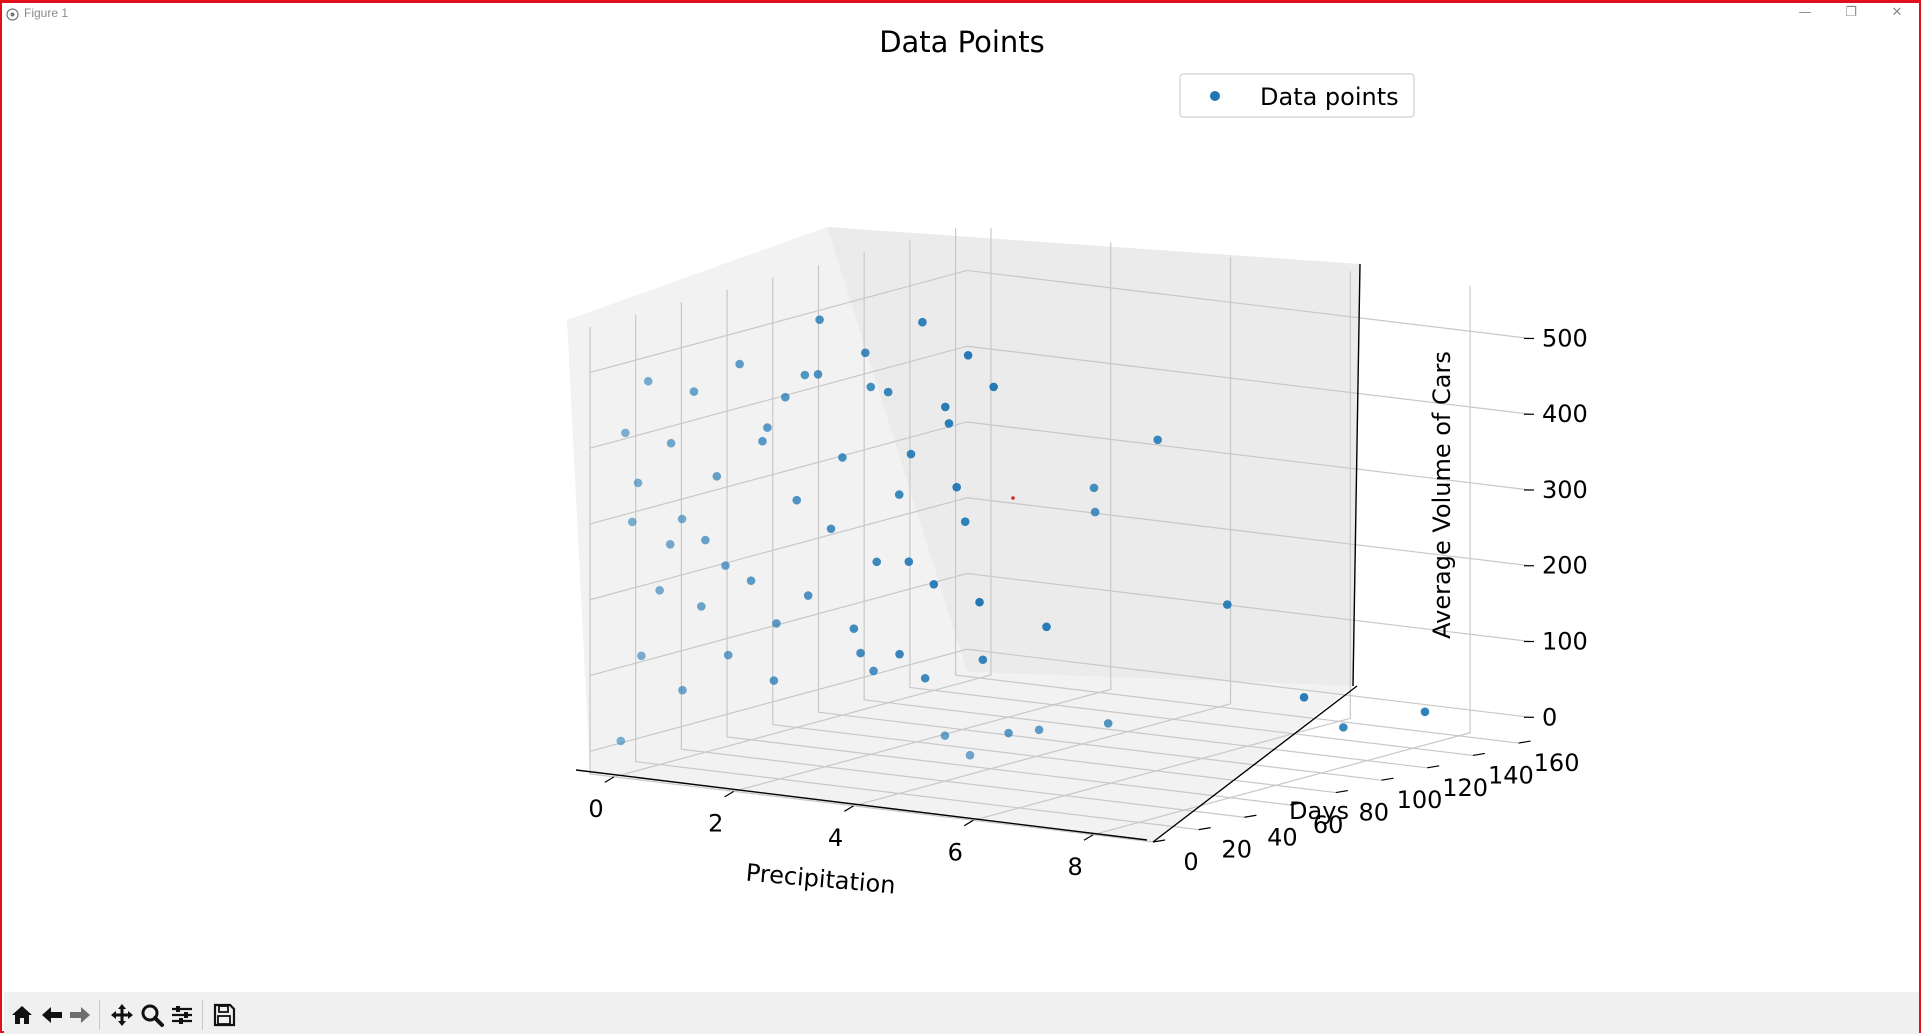  What do you see at coordinates (1420, 800) in the screenshot?
I see `y-tick-label: 100` at bounding box center [1420, 800].